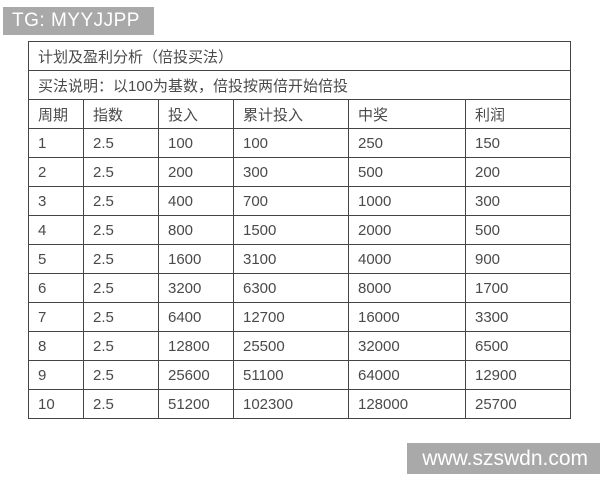 The image size is (600, 480). I want to click on table-cell: 16000, so click(407, 317).